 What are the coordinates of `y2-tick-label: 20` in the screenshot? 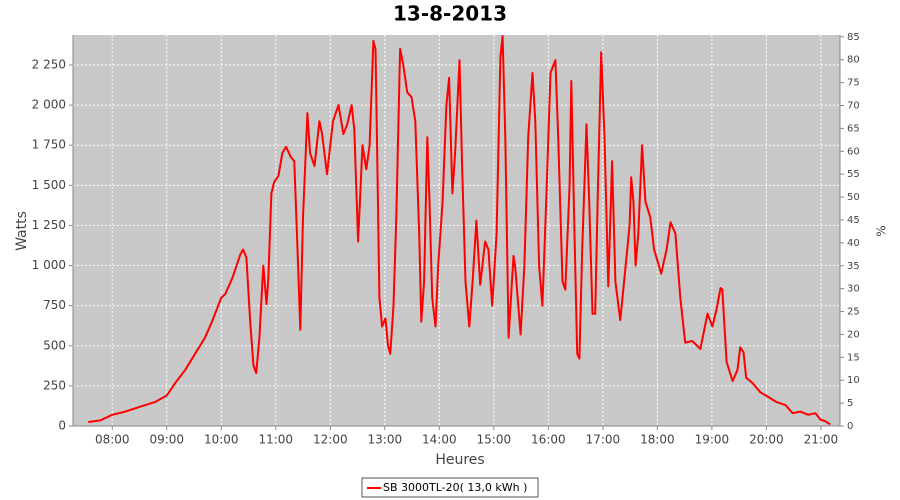 It's located at (853, 334).